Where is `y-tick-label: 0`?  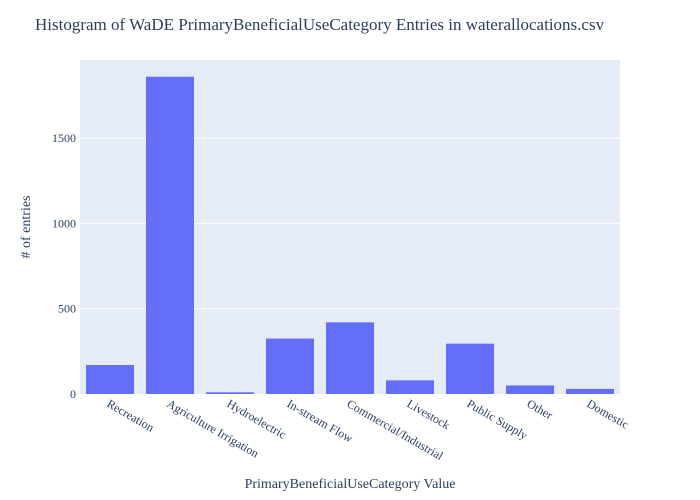
y-tick-label: 0 is located at coordinates (73, 394).